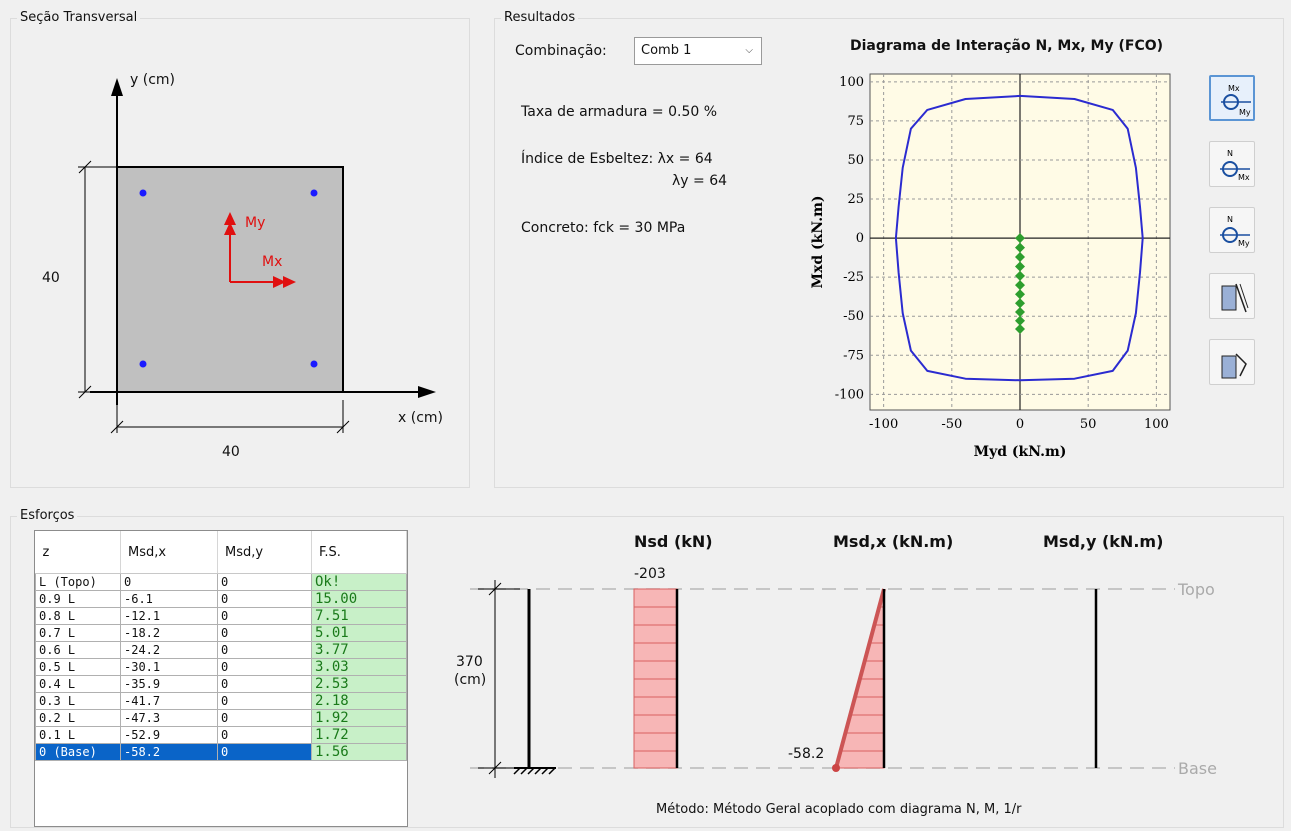 The height and width of the screenshot is (831, 1291). Describe the element at coordinates (818, 241) in the screenshot. I see `y-axis-title: Mxd (kN.m)` at that location.